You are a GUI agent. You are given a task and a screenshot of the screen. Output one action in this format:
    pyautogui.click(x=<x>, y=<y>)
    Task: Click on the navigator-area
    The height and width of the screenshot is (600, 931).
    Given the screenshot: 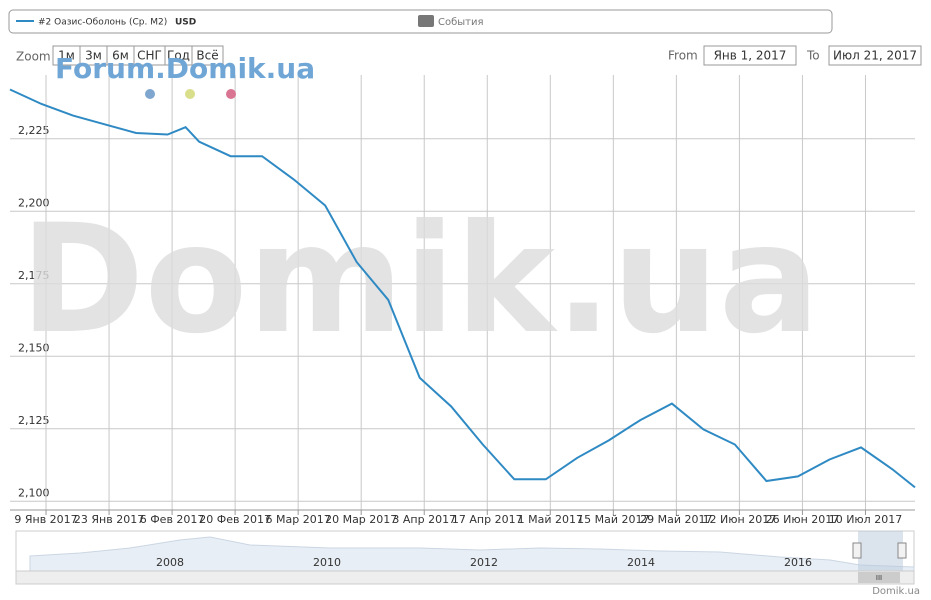 What is the action you would take?
    pyautogui.click(x=472, y=554)
    